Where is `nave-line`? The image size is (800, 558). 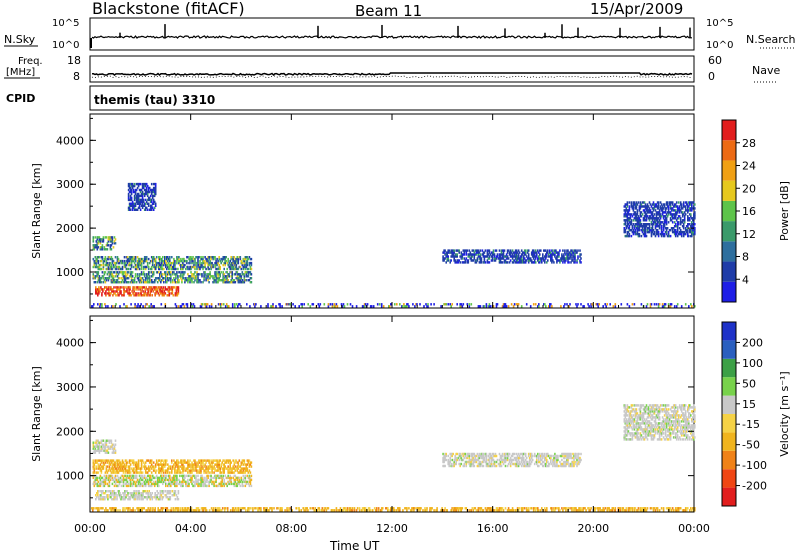 nave-line is located at coordinates (392, 77).